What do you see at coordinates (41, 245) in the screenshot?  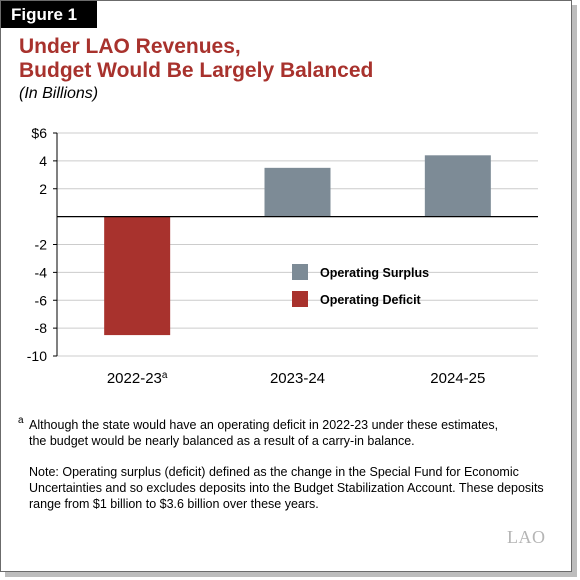 I see `y-tick-label: -2` at bounding box center [41, 245].